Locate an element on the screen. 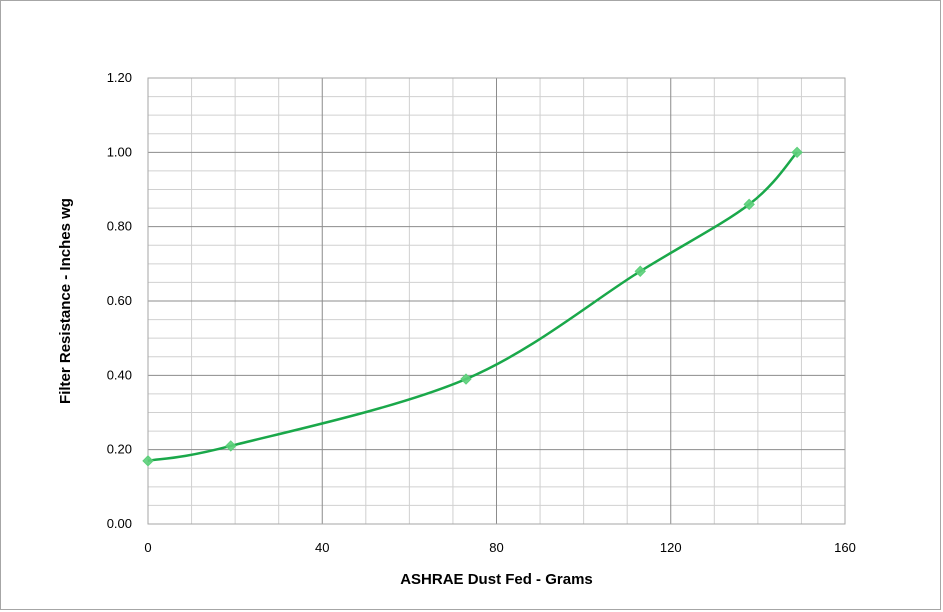 The image size is (943, 612). y-tick-label: 0.00 is located at coordinates (119, 523).